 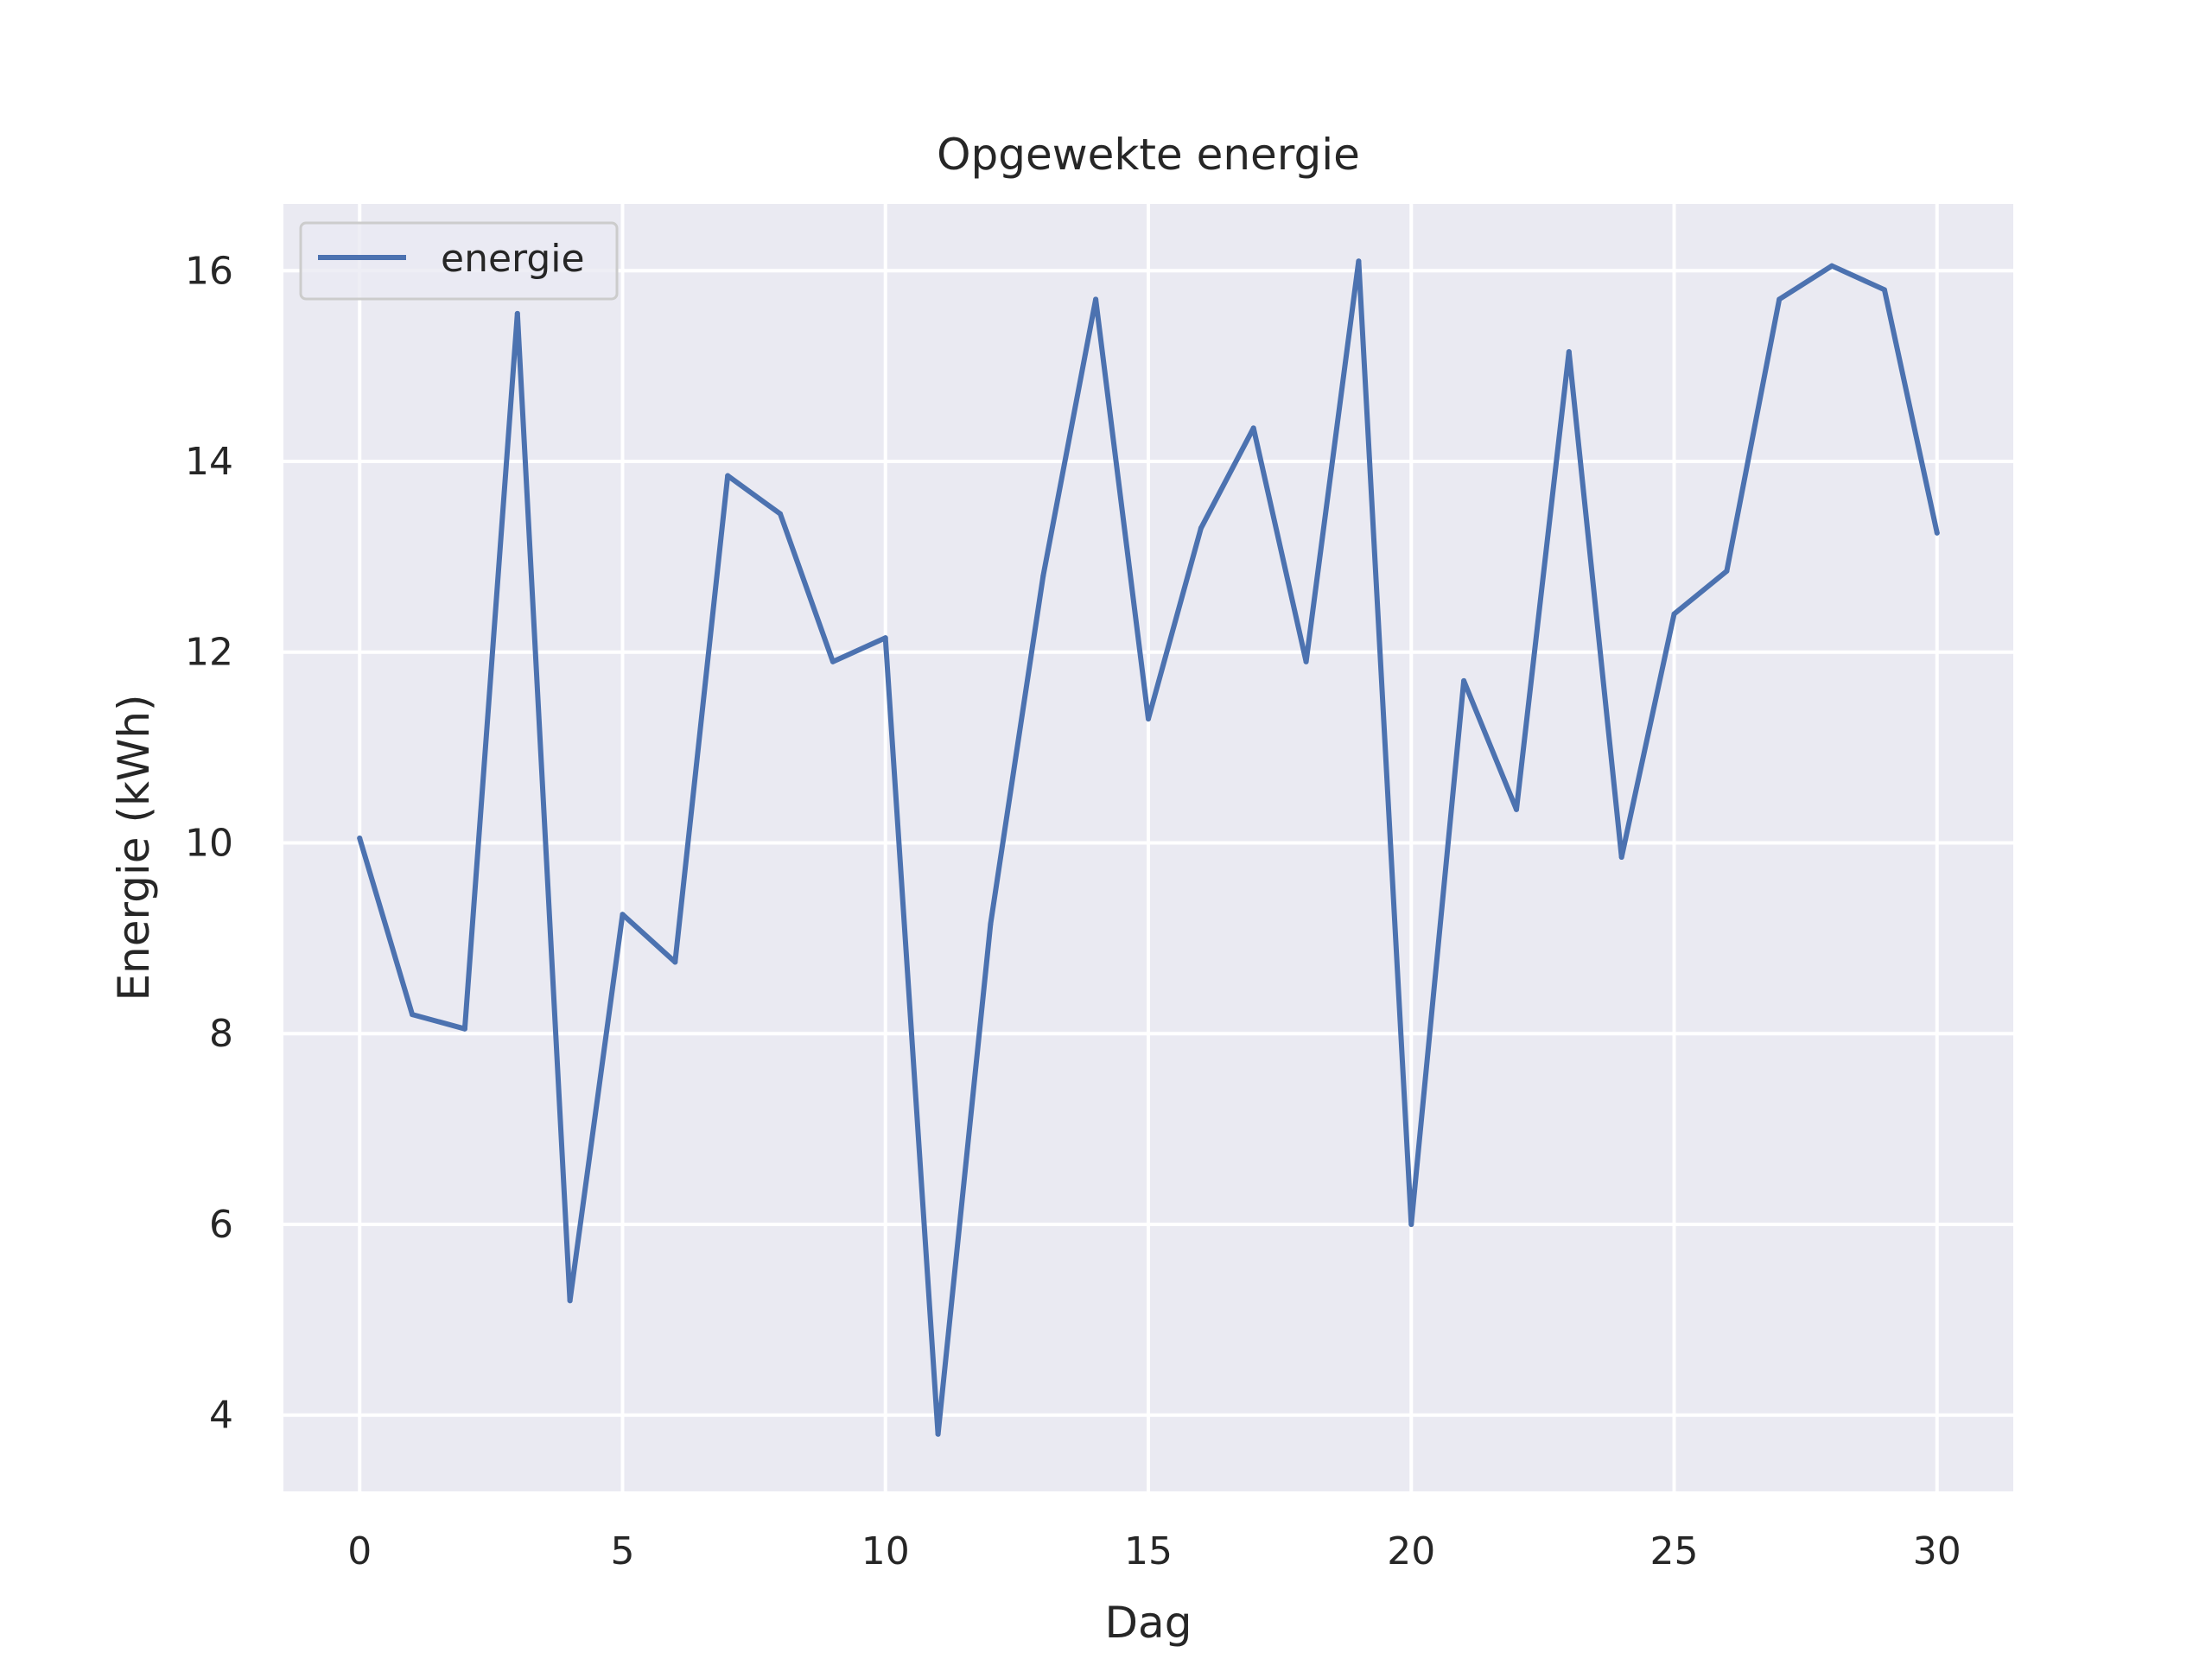 I want to click on y-tick-label: 12, so click(x=209, y=653).